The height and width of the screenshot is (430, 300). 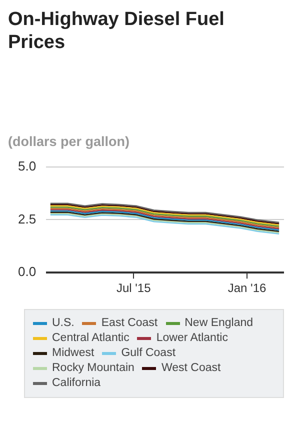 What do you see at coordinates (27, 218) in the screenshot?
I see `y-tick-label: 2.5` at bounding box center [27, 218].